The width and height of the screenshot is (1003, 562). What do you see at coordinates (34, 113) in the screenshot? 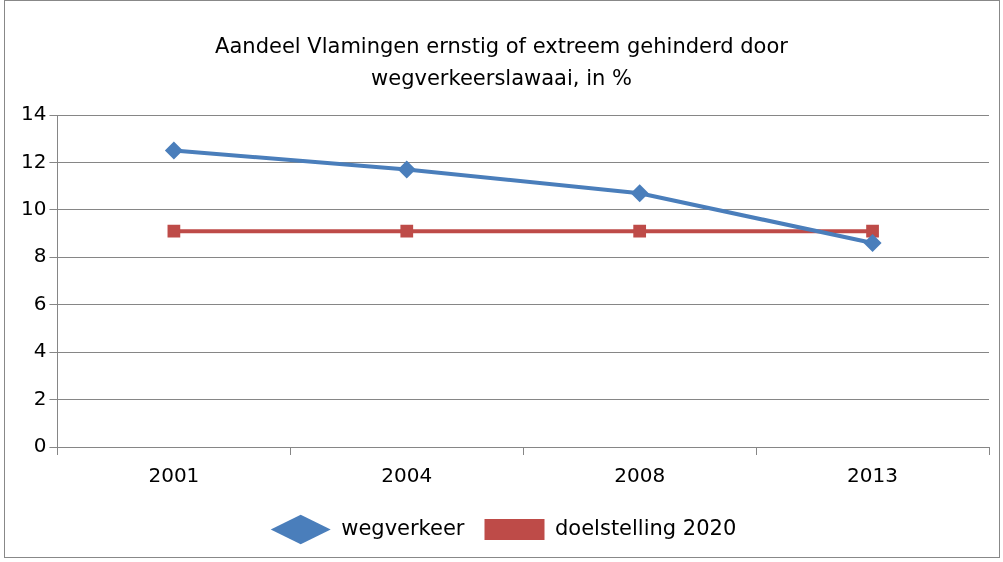
I see `y-tick-label: 14` at bounding box center [34, 113].